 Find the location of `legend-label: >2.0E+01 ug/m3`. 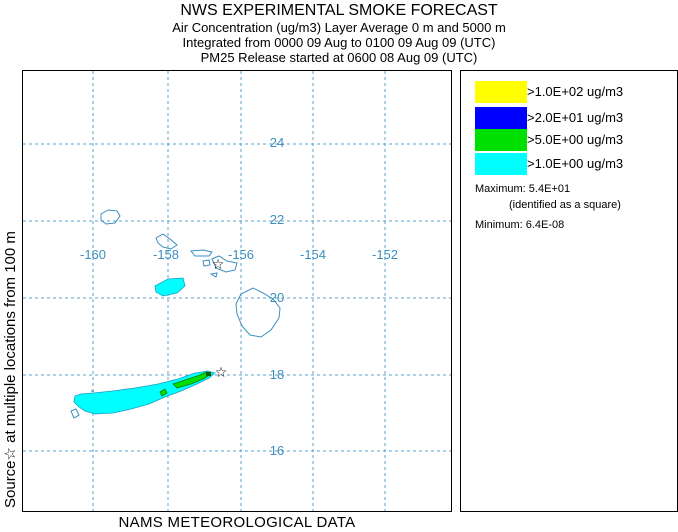

legend-label: >2.0E+01 ug/m3 is located at coordinates (575, 117).